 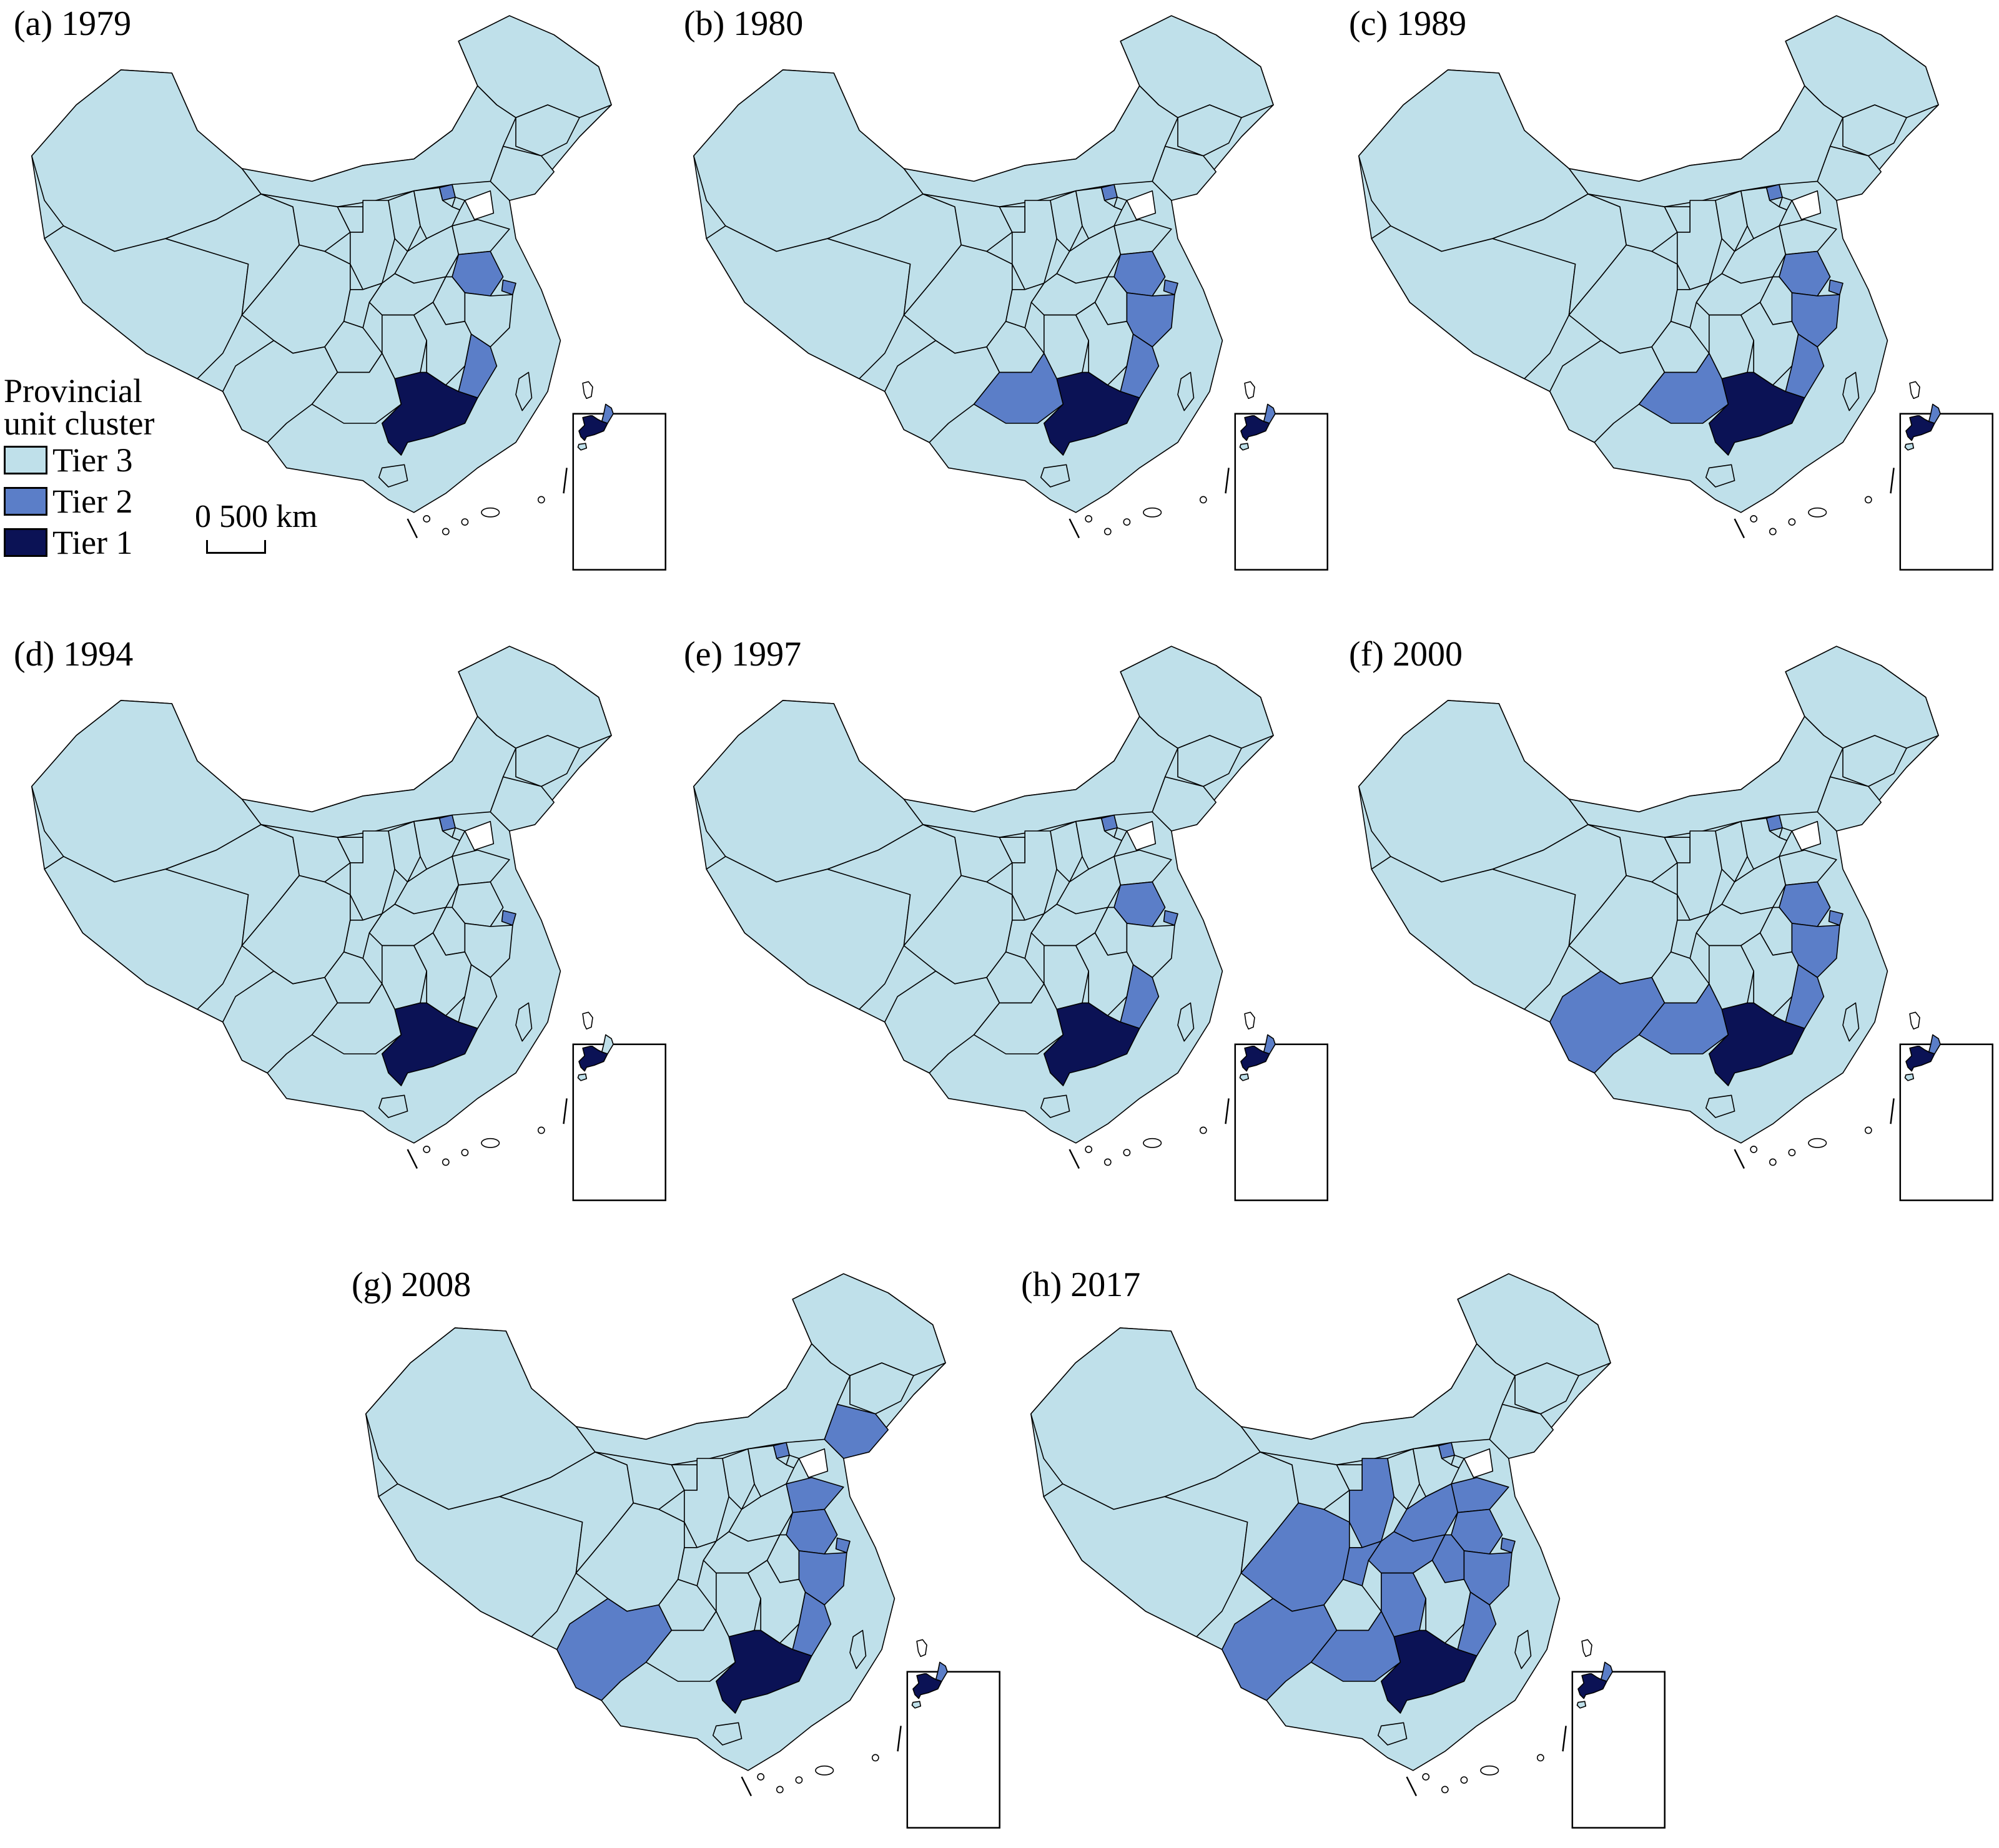 I want to click on legend-swatch-tier1, so click(x=25, y=542).